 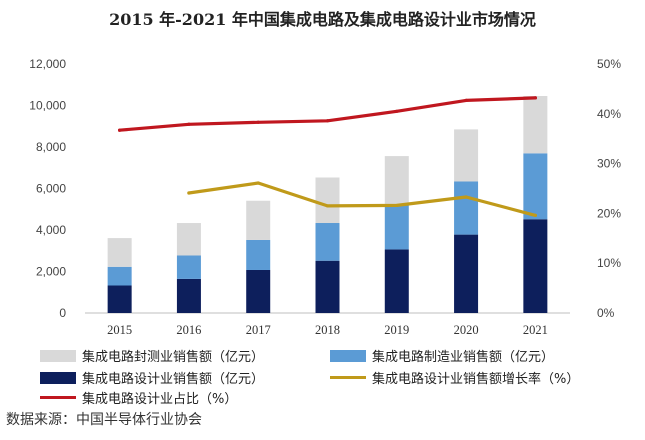 What do you see at coordinates (51, 230) in the screenshot?
I see `y-left-tick-label: 4,000` at bounding box center [51, 230].